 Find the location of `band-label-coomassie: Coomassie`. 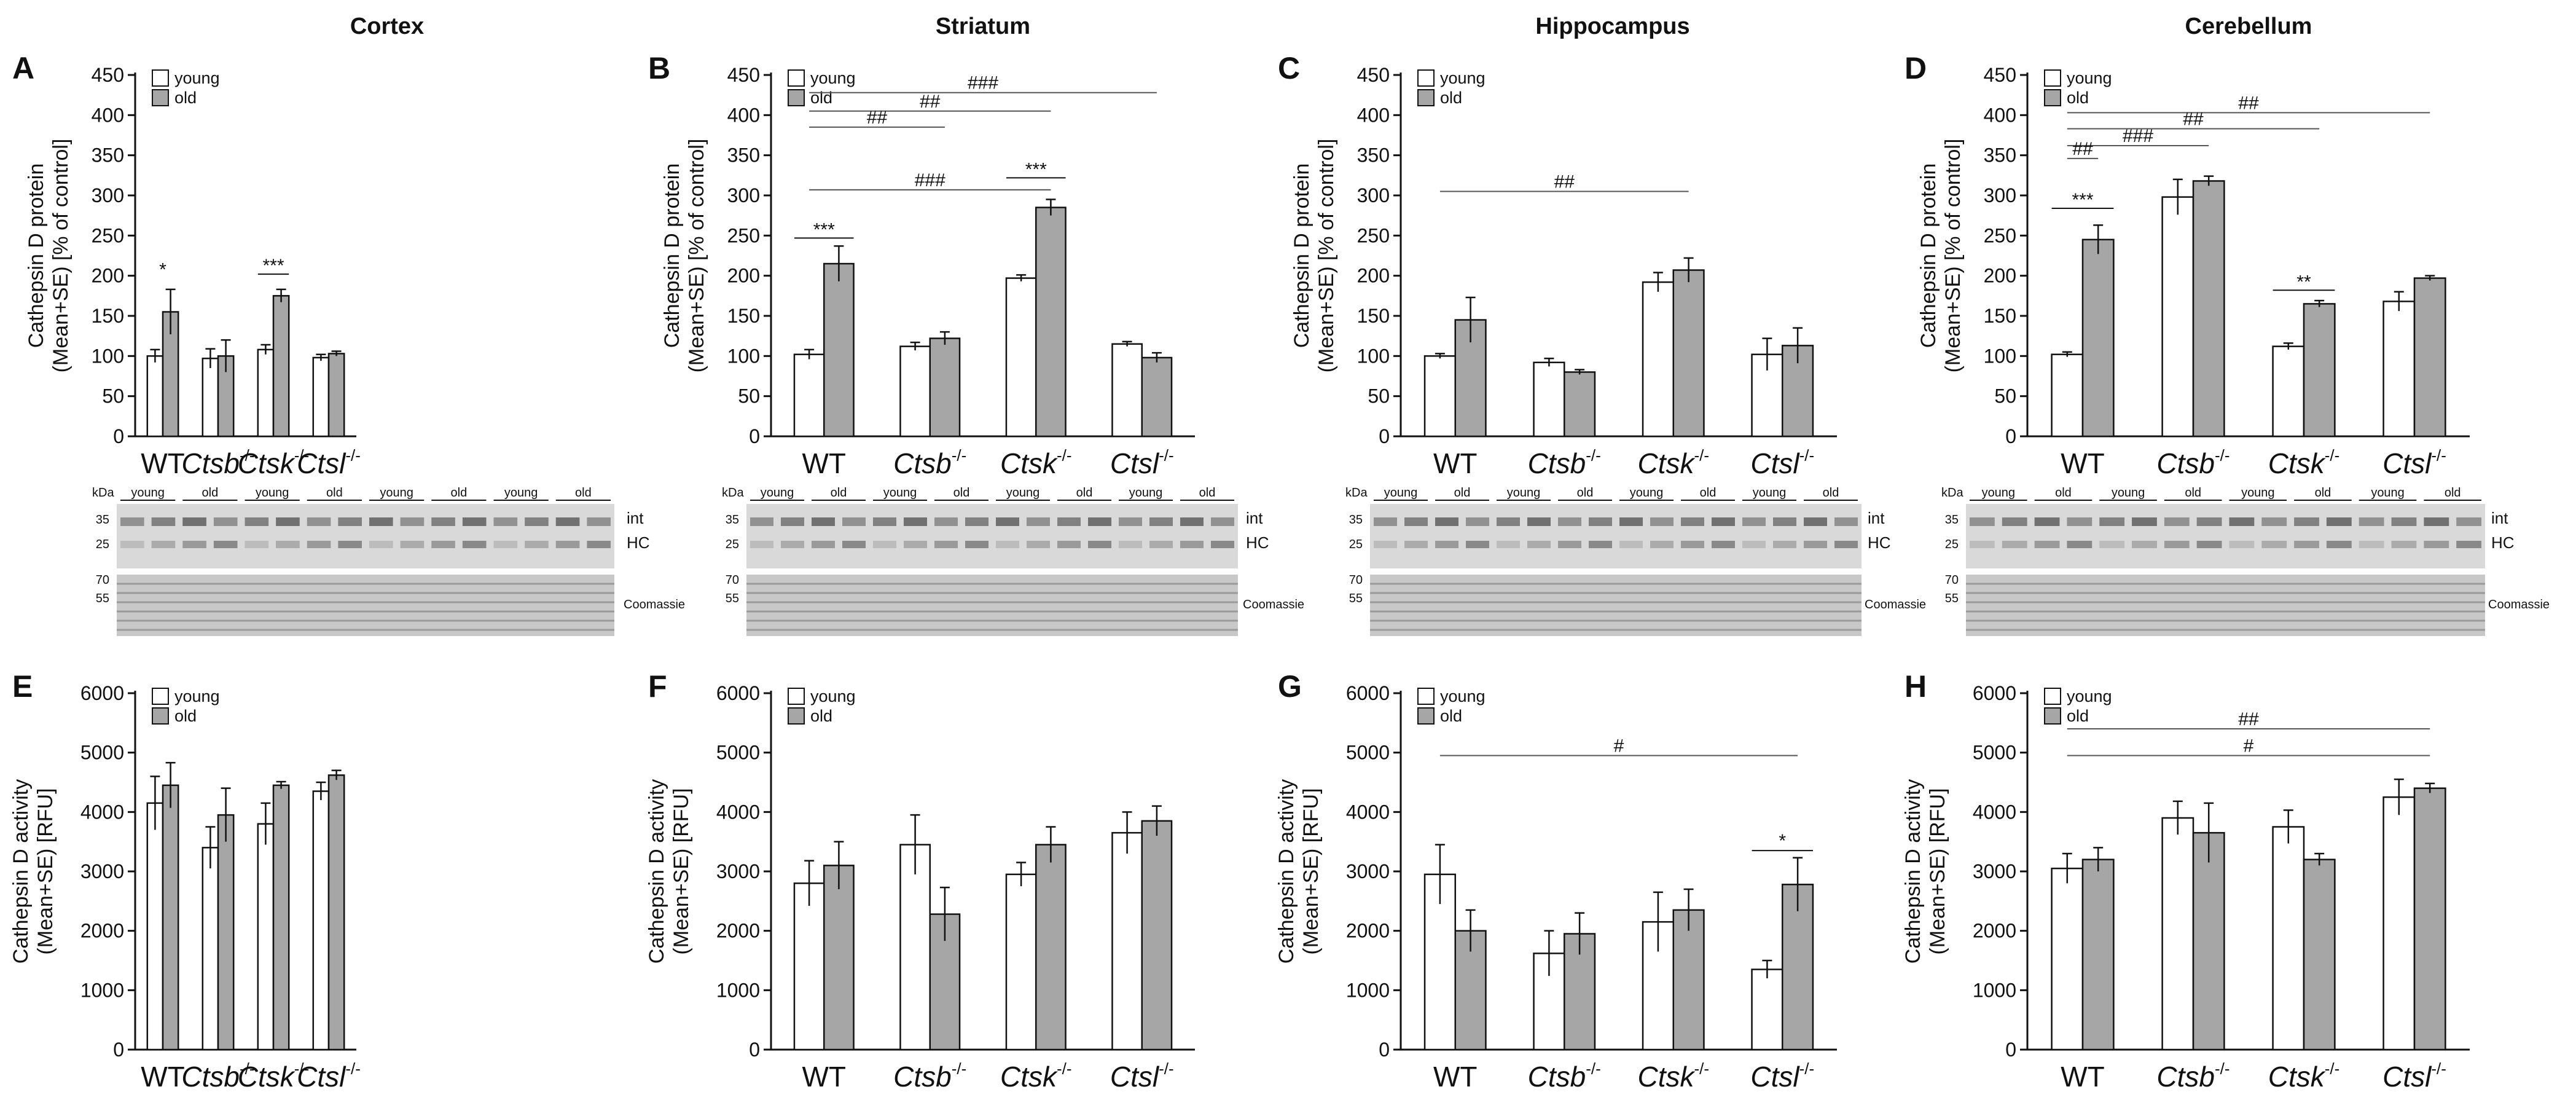

band-label-coomassie: Coomassie is located at coordinates (654, 604).